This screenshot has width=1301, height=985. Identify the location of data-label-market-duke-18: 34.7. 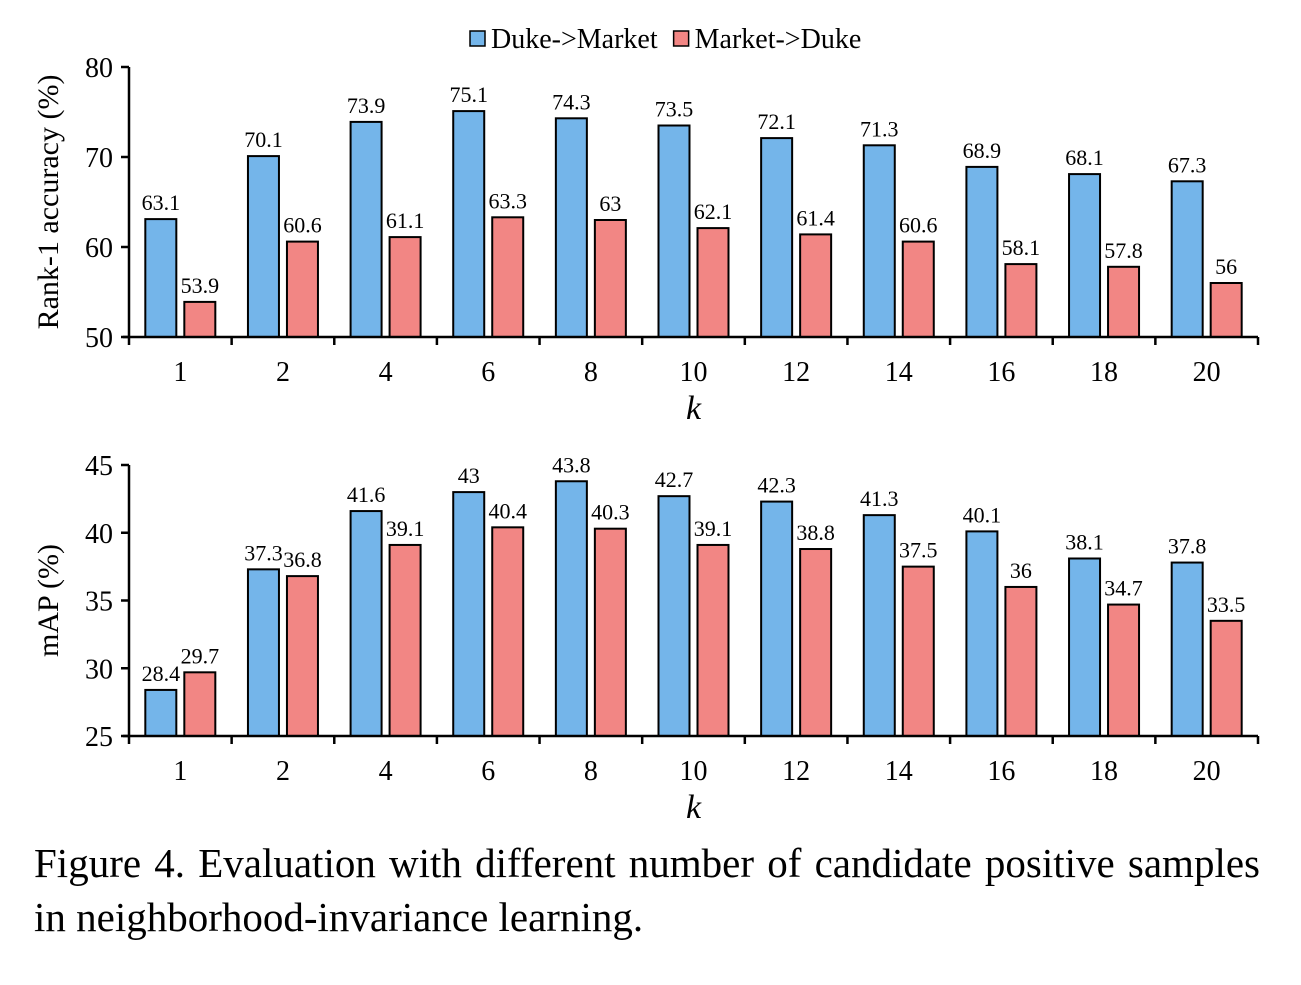
(1123, 588).